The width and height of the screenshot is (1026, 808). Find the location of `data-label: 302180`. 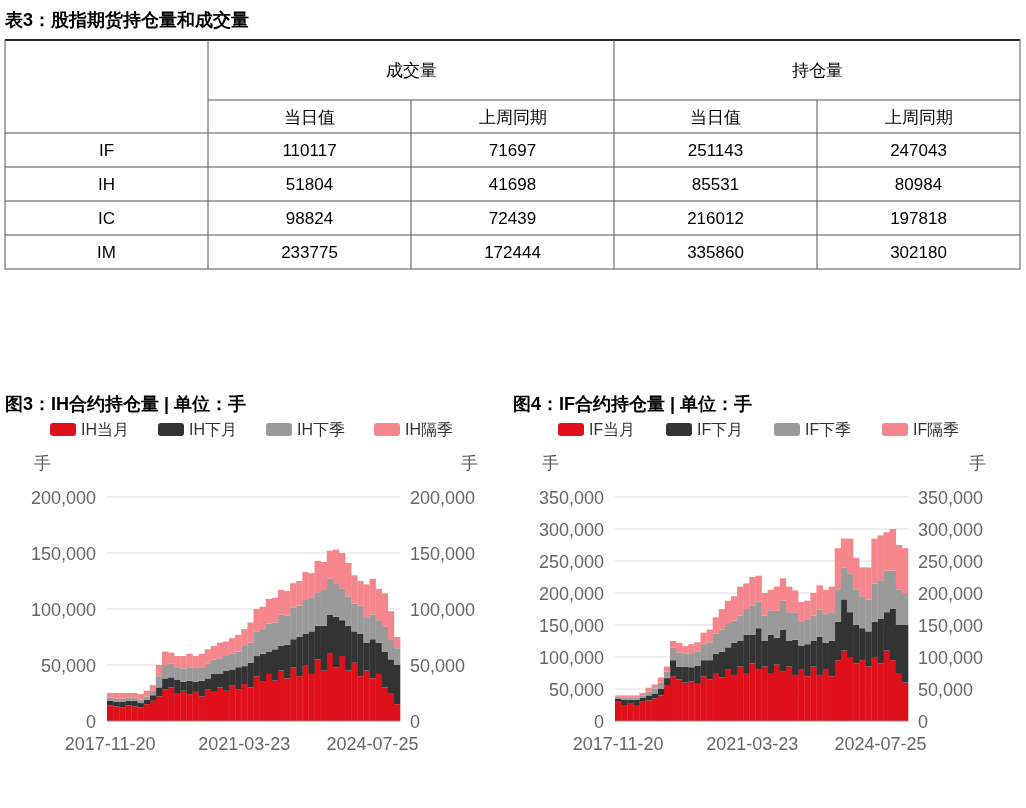

data-label: 302180 is located at coordinates (918, 252).